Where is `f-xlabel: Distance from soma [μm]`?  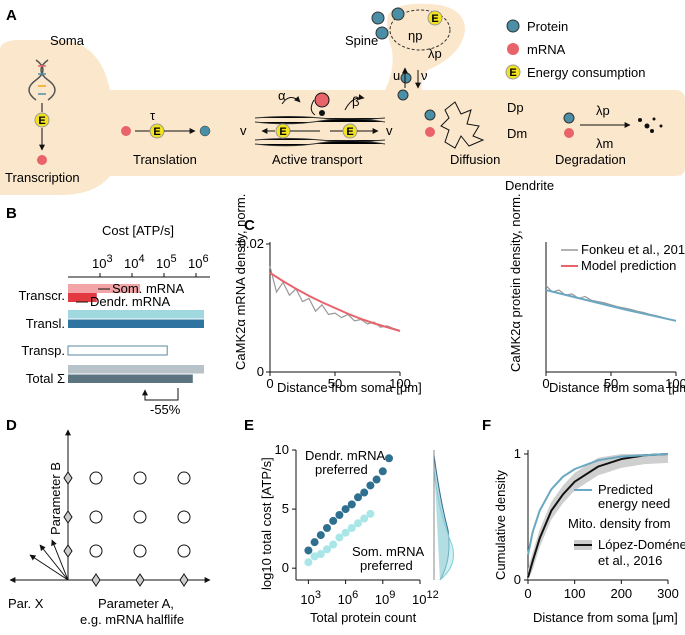 f-xlabel: Distance from soma [μm] is located at coordinates (605, 617).